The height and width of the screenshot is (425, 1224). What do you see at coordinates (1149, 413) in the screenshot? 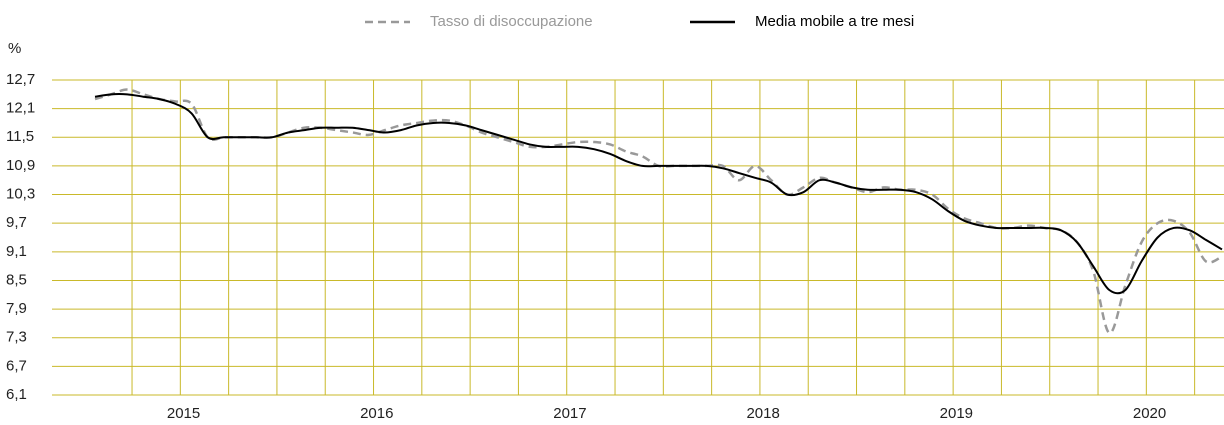
I see `x-tick-label: 2020` at bounding box center [1149, 413].